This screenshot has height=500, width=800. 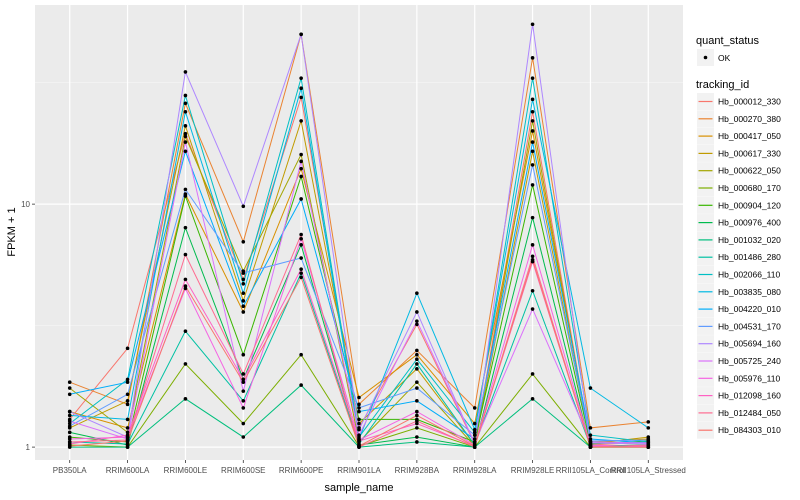 What do you see at coordinates (722, 85) in the screenshot?
I see `legend-title-tracking-id: tracking_id` at bounding box center [722, 85].